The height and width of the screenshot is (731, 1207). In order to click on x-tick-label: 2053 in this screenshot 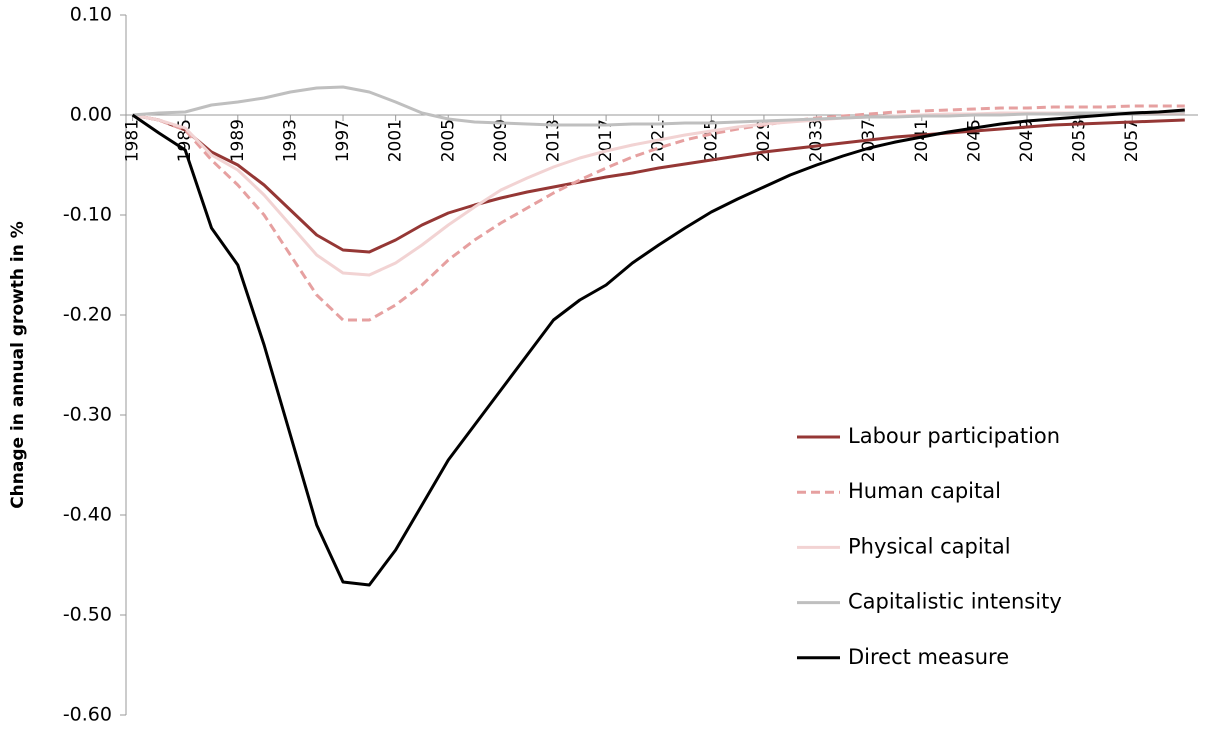, I will do `click(1080, 140)`.